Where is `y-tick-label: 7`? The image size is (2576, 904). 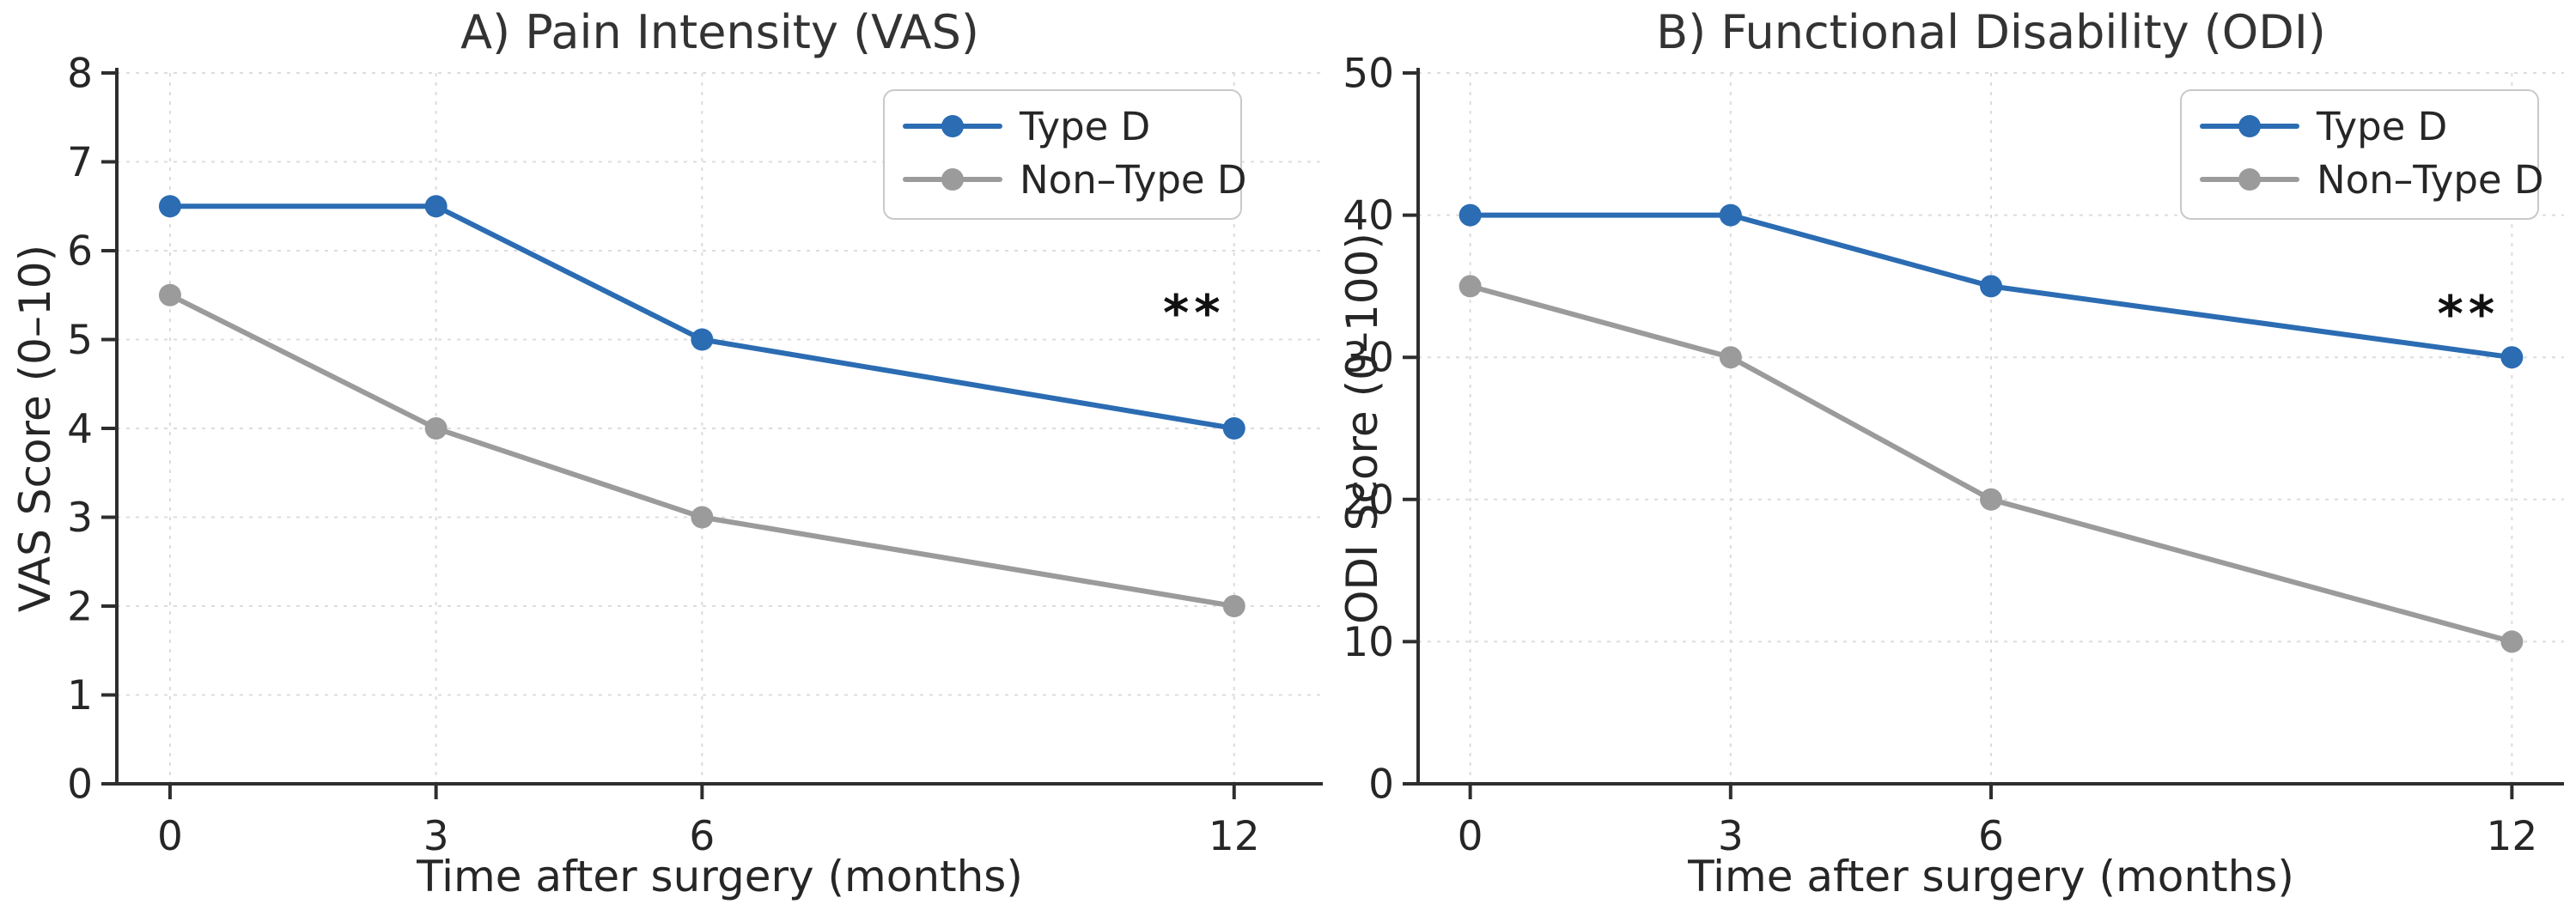 y-tick-label: 7 is located at coordinates (80, 162).